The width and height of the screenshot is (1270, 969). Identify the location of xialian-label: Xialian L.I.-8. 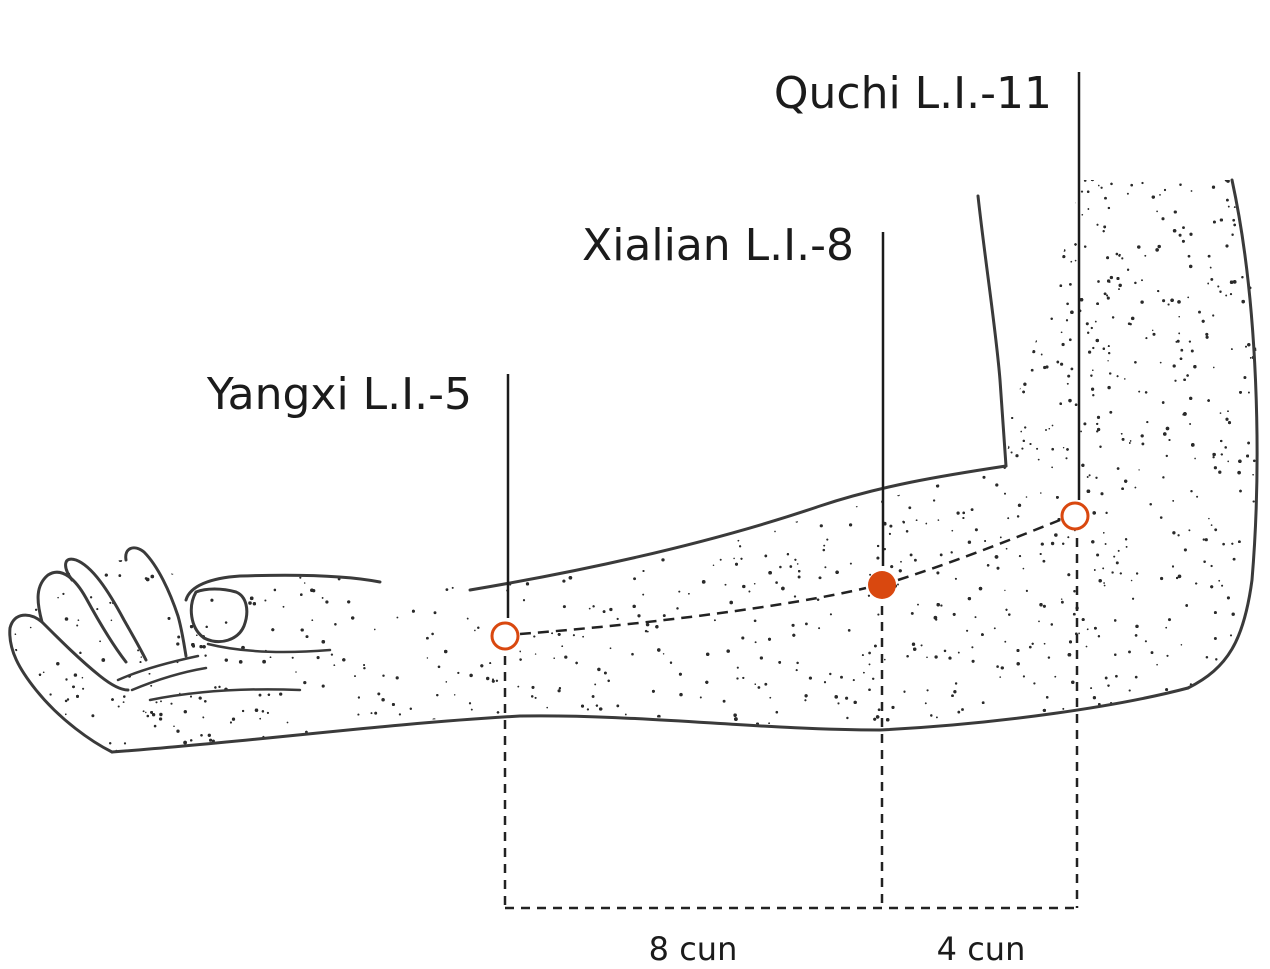
(718, 245).